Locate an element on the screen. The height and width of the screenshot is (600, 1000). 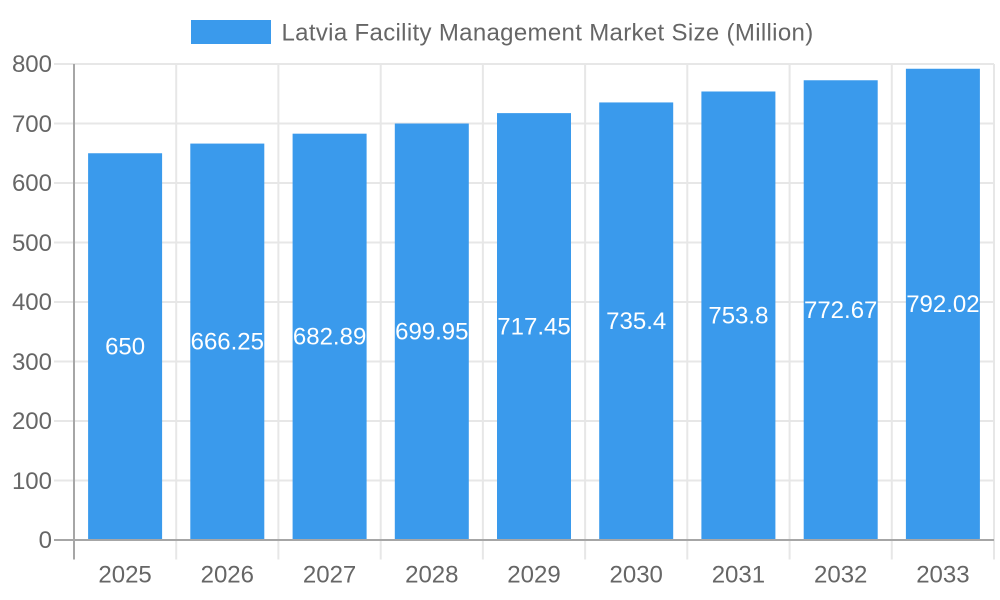
svg-text: 2031 is located at coordinates (738, 574).